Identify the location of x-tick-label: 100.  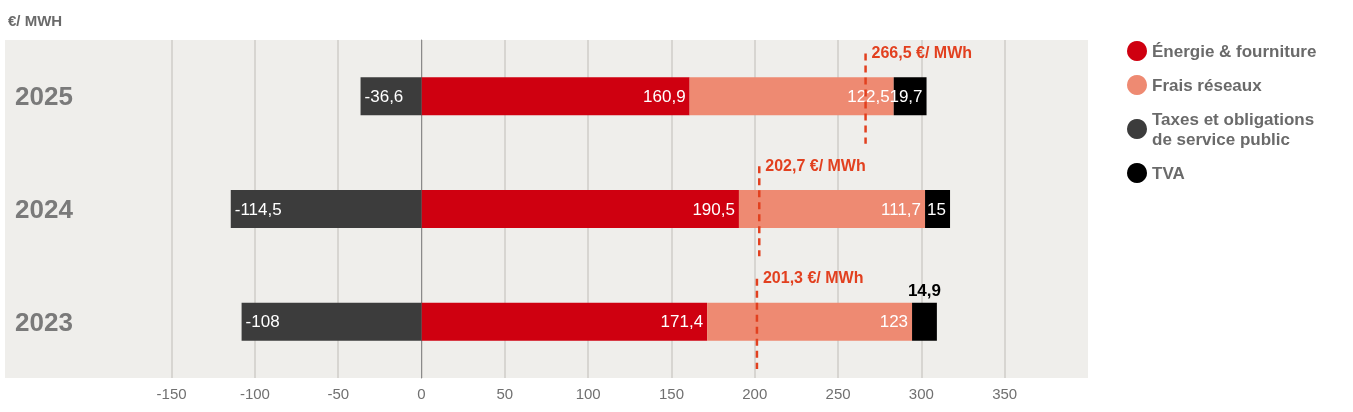
(588, 393).